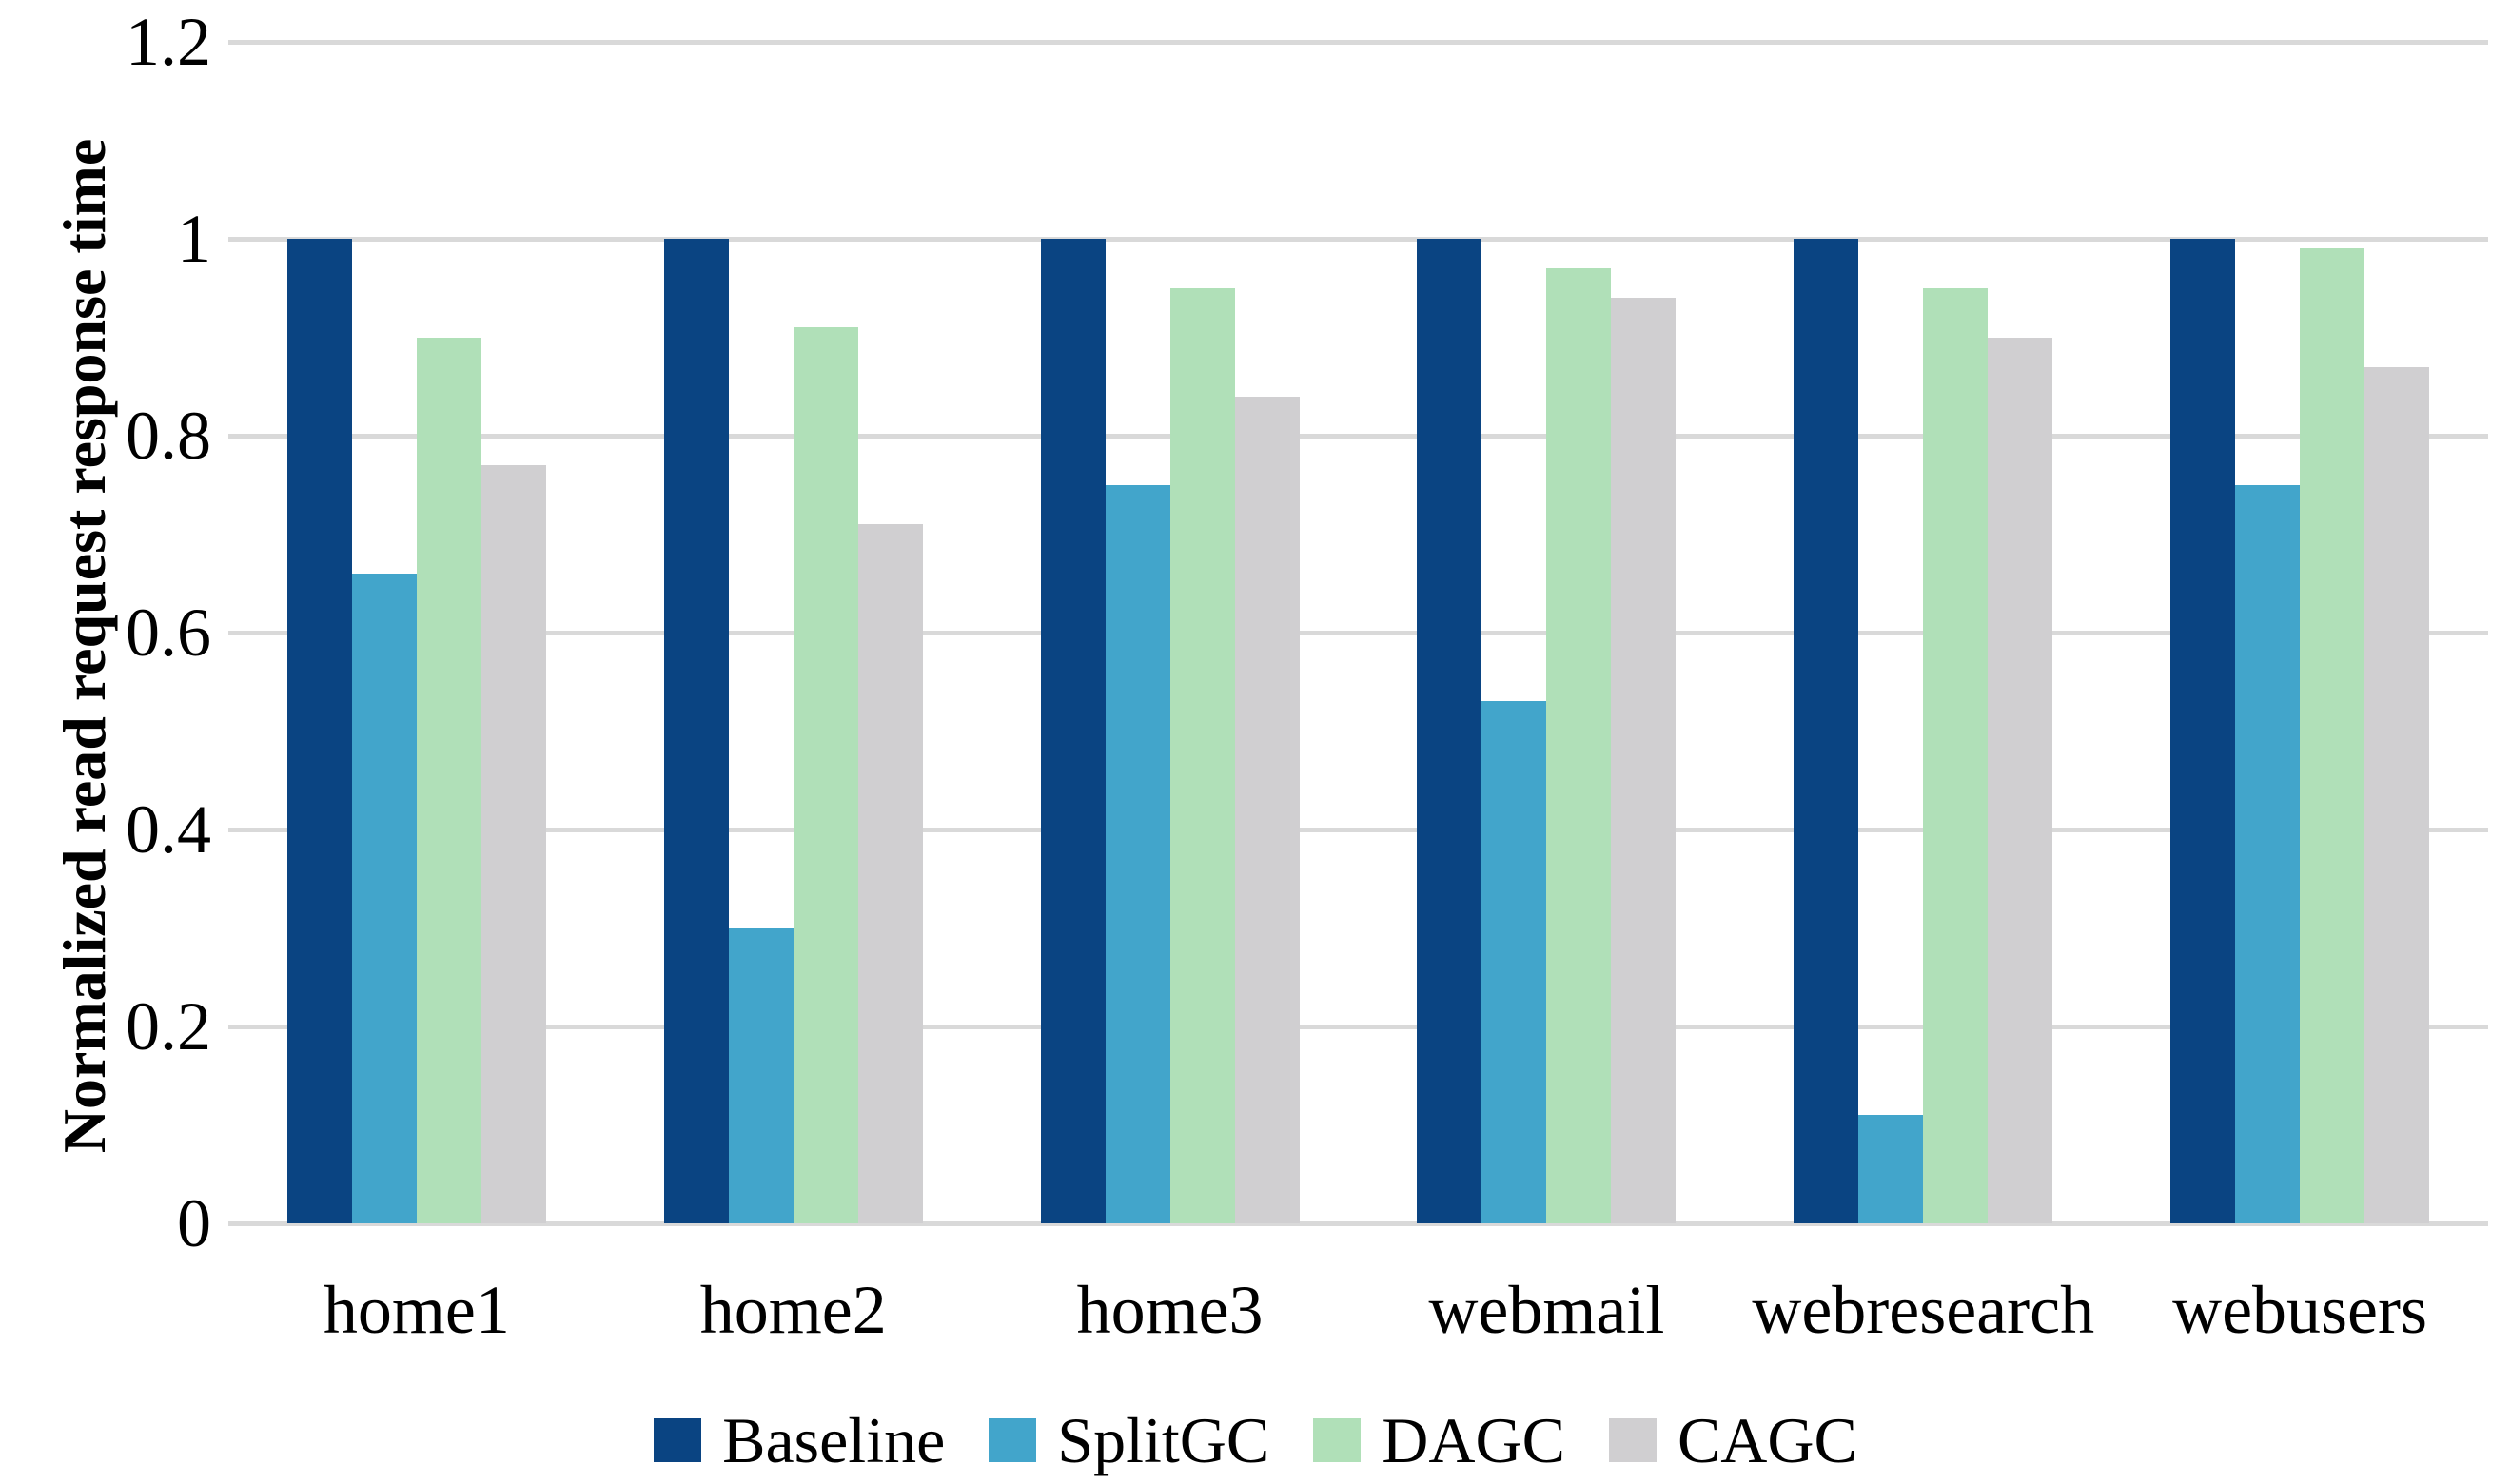 The image size is (2511, 1484). Describe the element at coordinates (168, 436) in the screenshot. I see `y-tick-label-0.8: 0.8` at that location.